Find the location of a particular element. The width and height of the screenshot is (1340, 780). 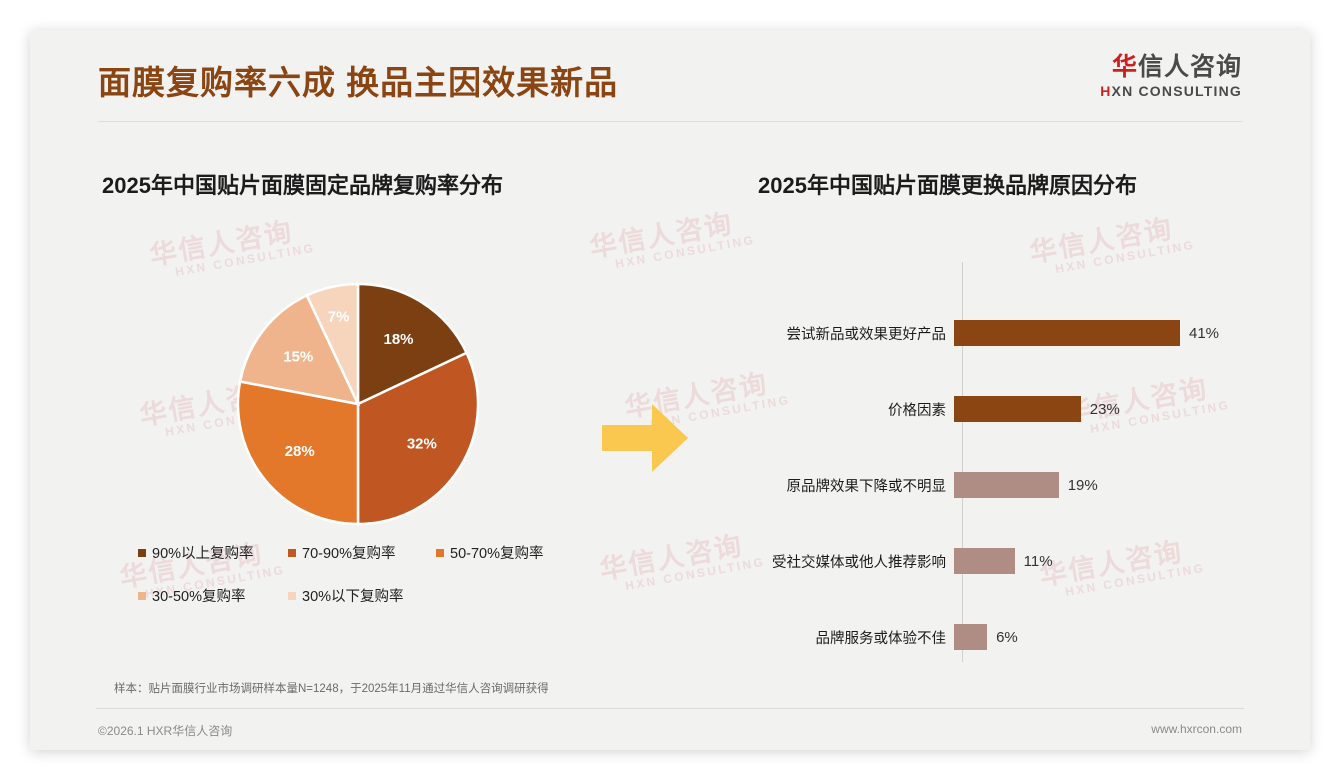

bar-category-label-0: 尝试新品或效果更好产品 is located at coordinates (866, 334).